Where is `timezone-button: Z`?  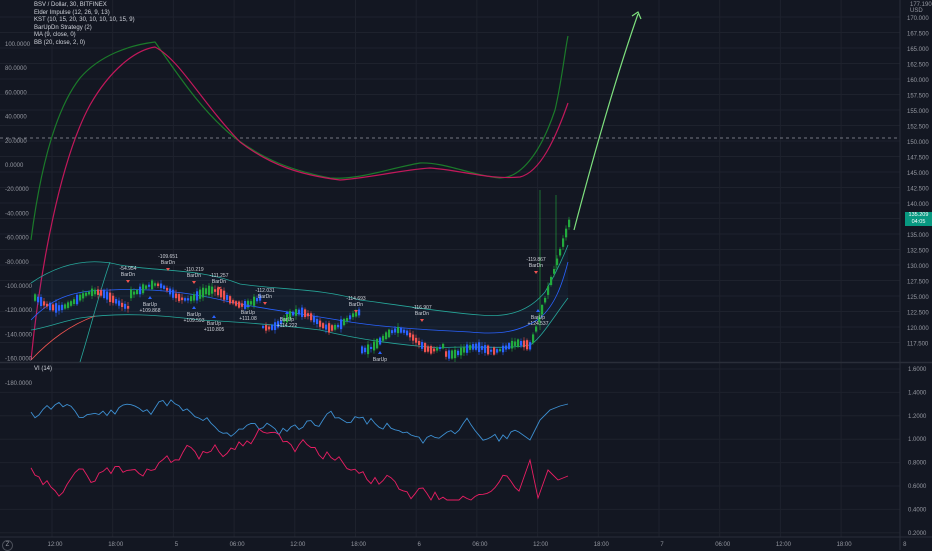 timezone-button: Z is located at coordinates (7, 545).